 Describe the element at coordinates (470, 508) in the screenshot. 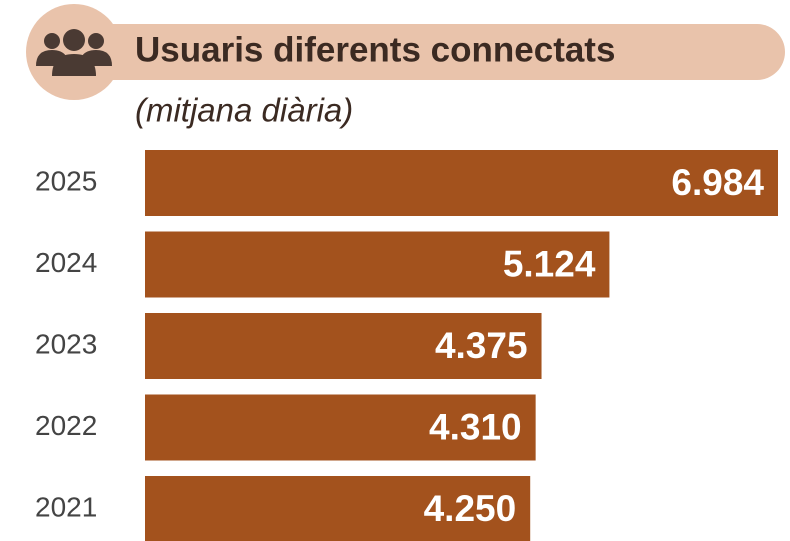

I see `data-label: 4.250` at that location.